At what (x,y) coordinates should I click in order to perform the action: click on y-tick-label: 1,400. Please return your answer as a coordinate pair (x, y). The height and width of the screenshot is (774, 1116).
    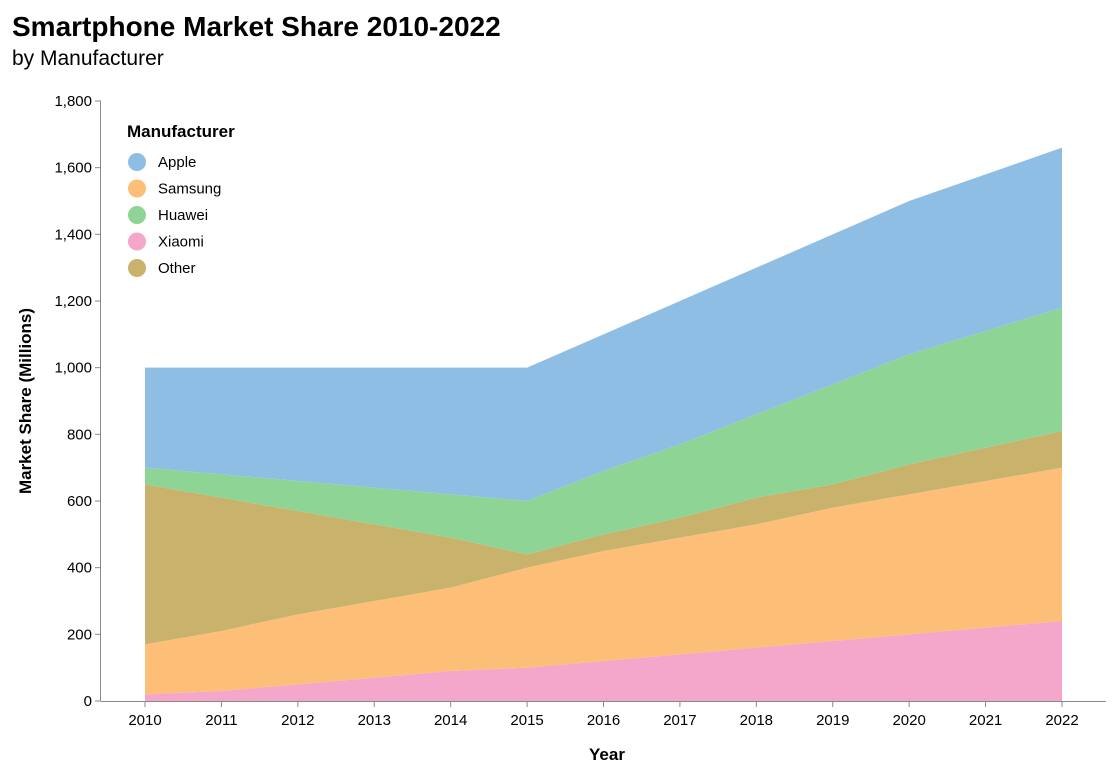
    Looking at the image, I should click on (73, 234).